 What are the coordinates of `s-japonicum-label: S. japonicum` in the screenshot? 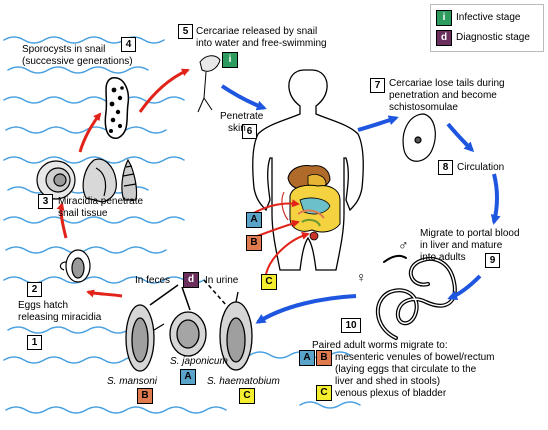 It's located at (199, 361).